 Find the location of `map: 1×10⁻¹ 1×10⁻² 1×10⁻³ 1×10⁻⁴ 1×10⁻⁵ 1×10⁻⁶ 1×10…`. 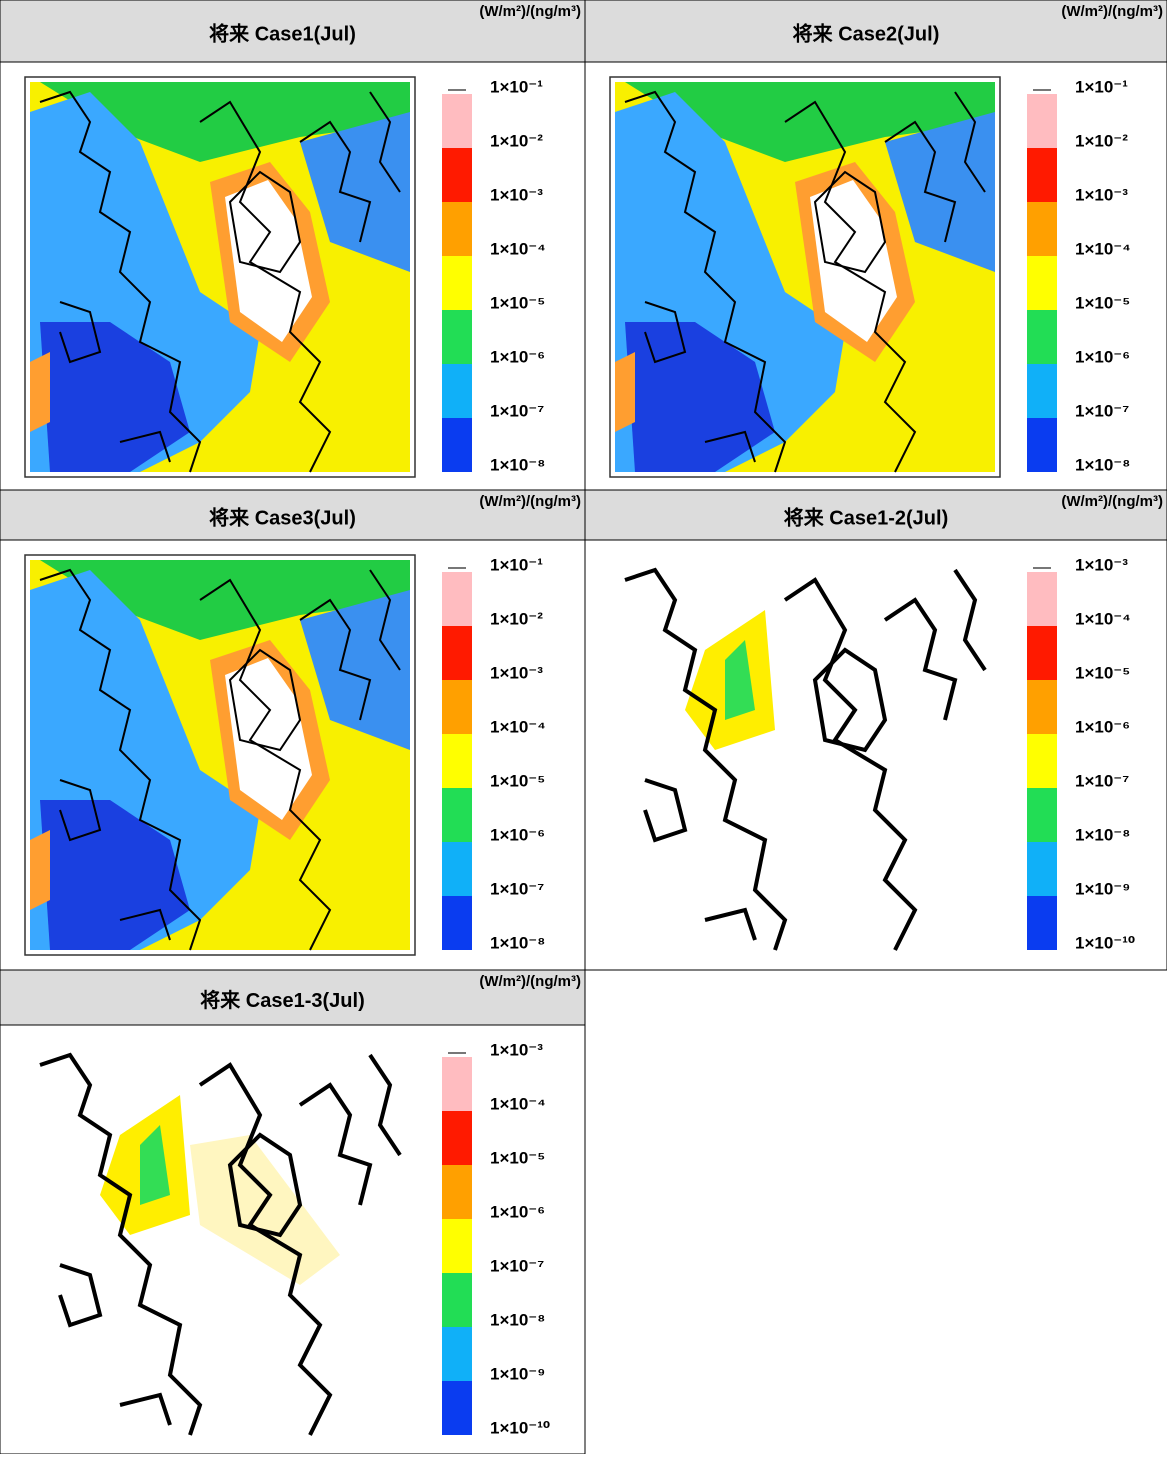

map: 1×10⁻¹ 1×10⁻² 1×10⁻³ 1×10⁻⁴ 1×10⁻⁵ 1×10⁻⁶ 1×10… is located at coordinates (285, 755).